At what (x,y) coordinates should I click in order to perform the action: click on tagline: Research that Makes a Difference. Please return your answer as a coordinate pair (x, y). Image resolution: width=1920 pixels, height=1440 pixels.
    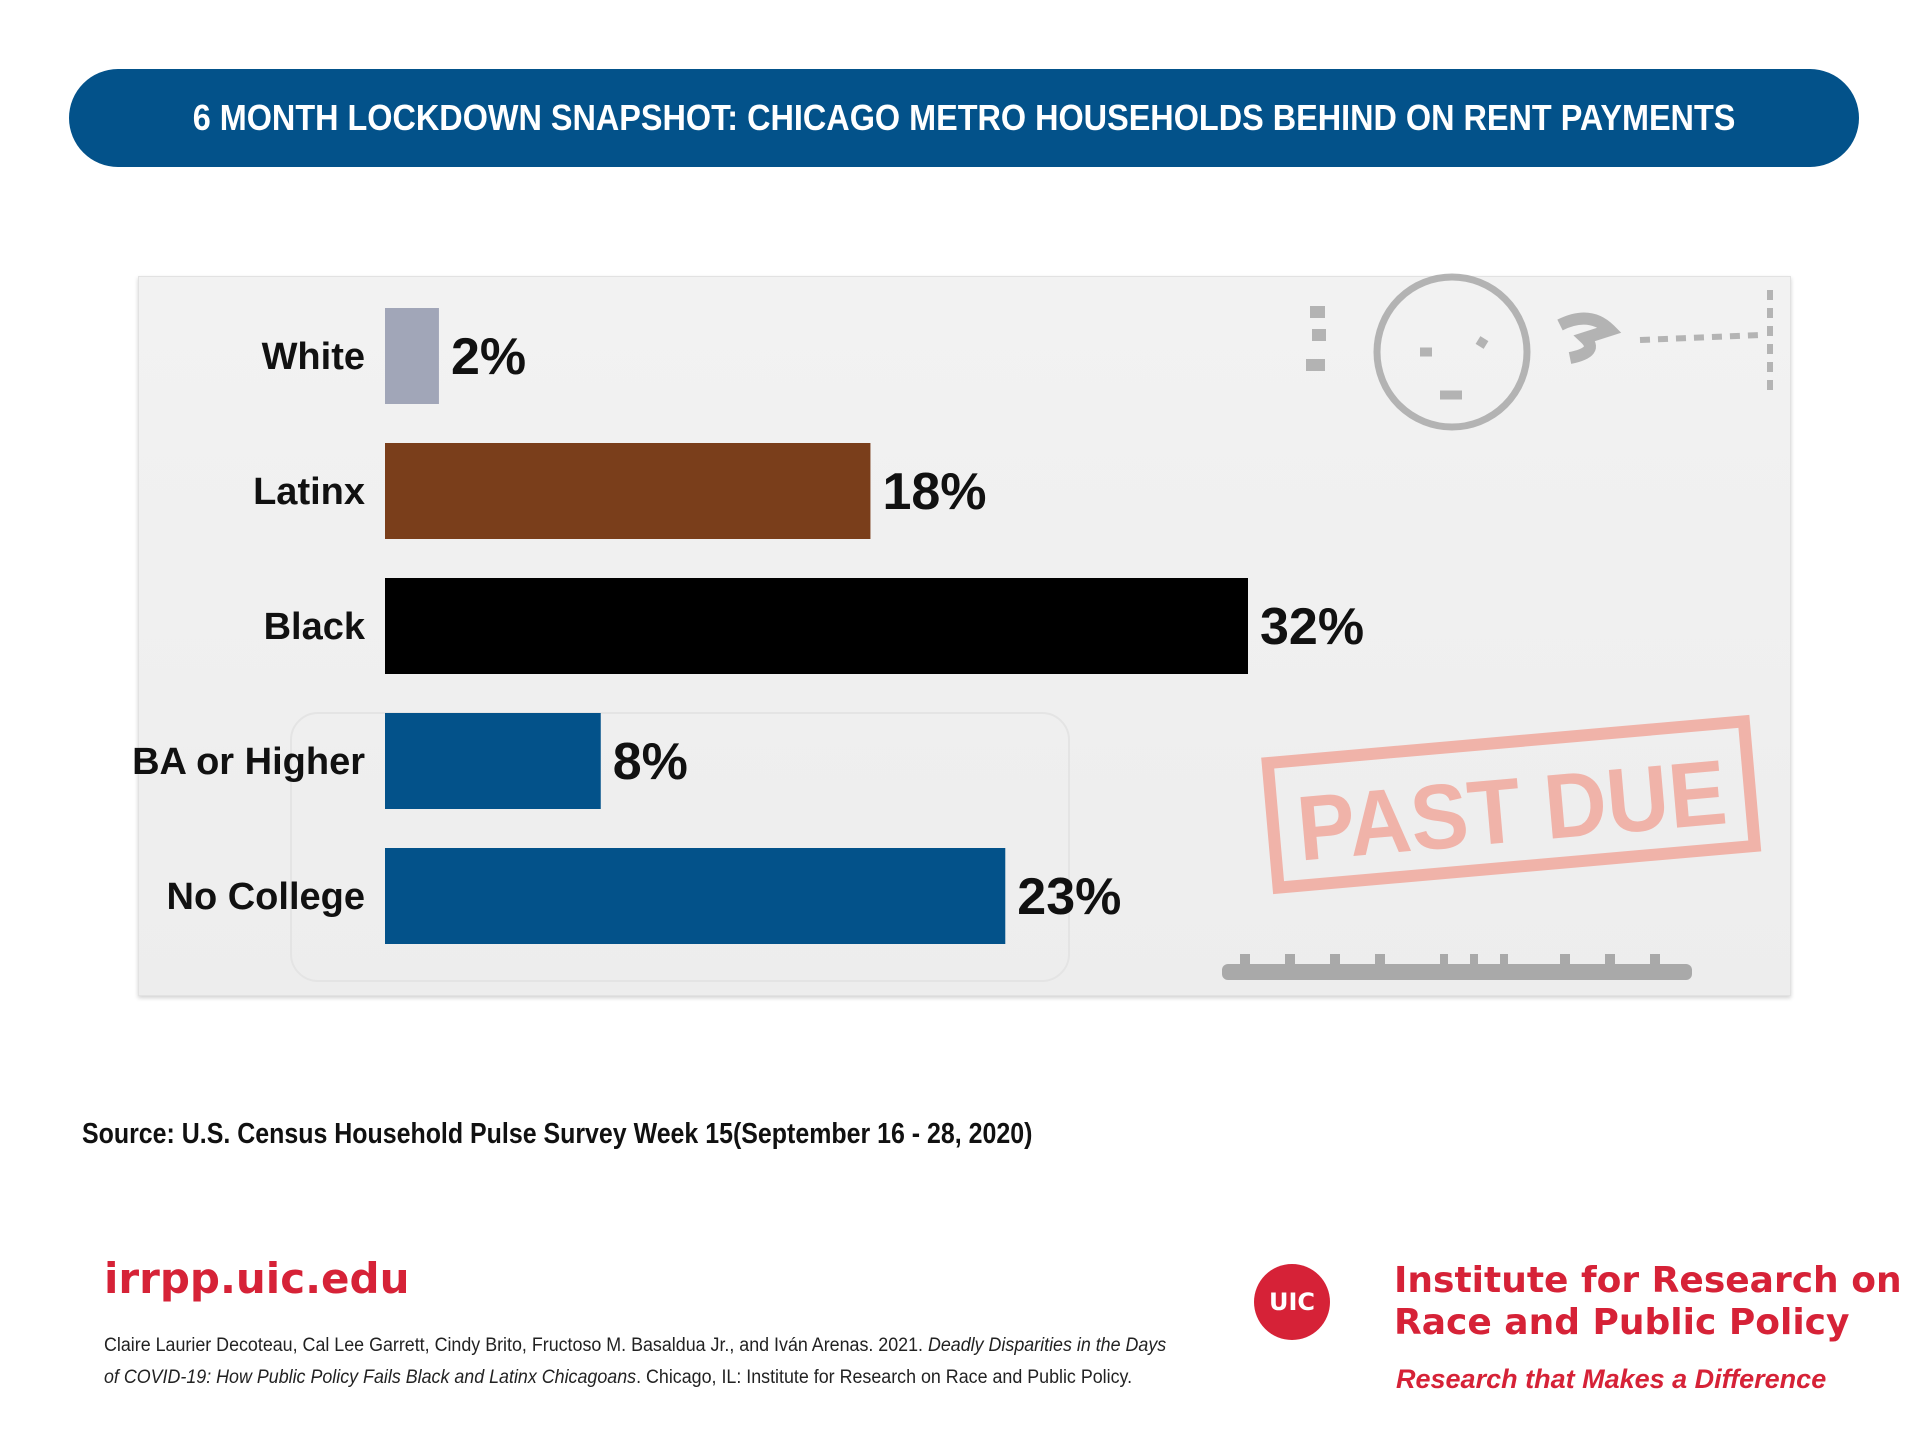
    Looking at the image, I should click on (1611, 1379).